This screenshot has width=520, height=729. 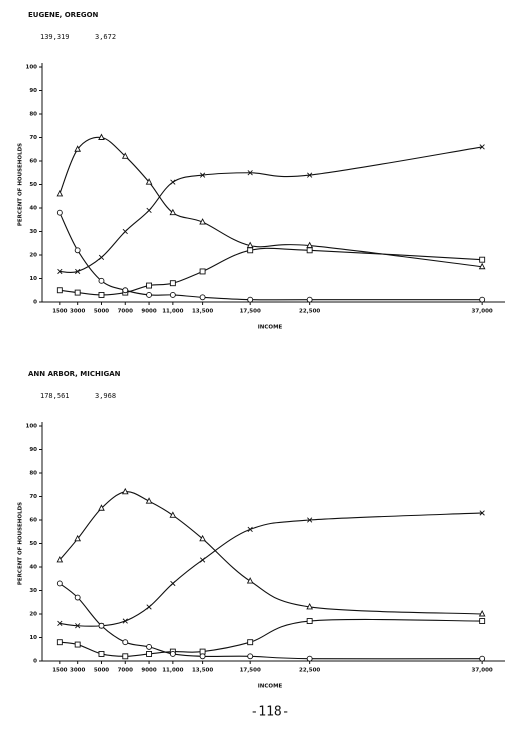 I want to click on x-tick-label: 17,500, so click(x=250, y=671).